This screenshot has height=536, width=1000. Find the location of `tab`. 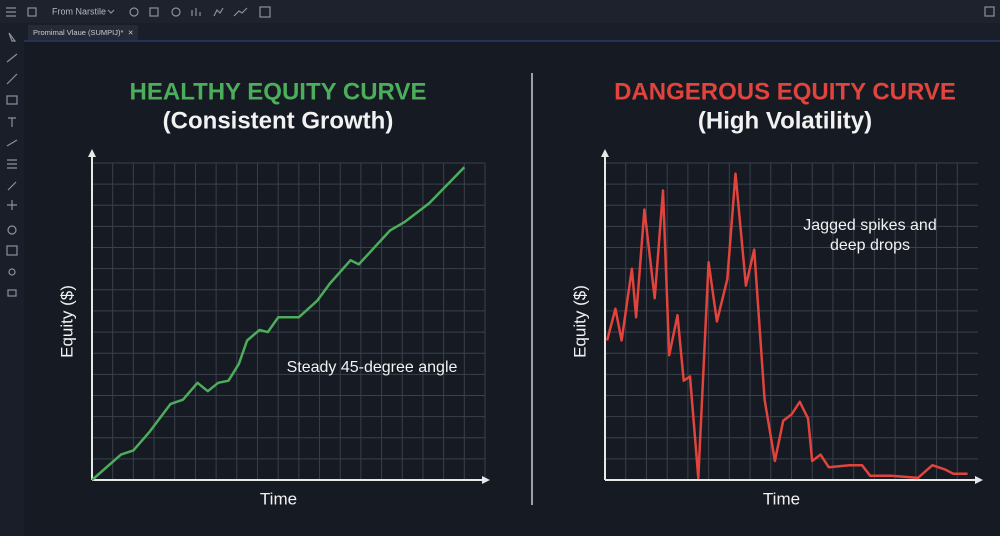

tab is located at coordinates (83, 32).